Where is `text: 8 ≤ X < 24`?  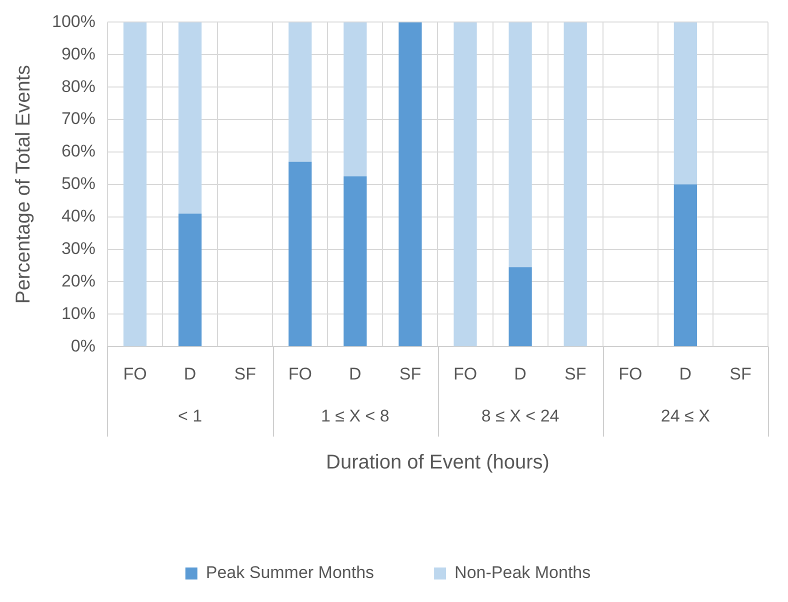
text: 8 ≤ X < 24 is located at coordinates (520, 416).